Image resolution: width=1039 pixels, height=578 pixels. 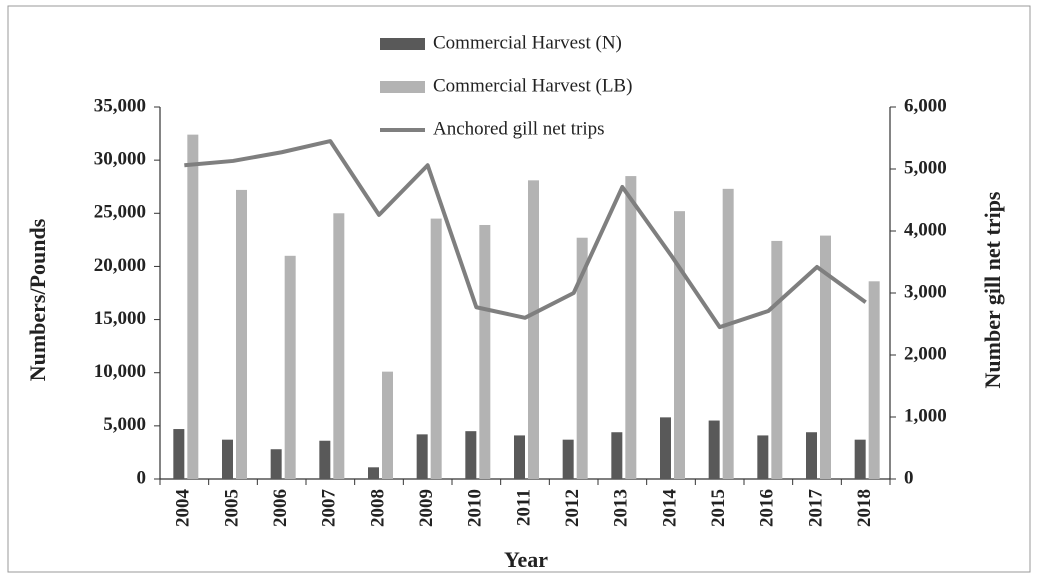 I want to click on x-tick-label: 2009, so click(x=426, y=508).